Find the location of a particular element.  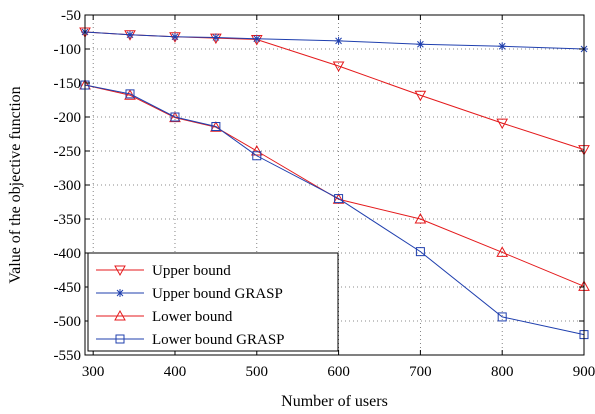

y-tick-label: -300 is located at coordinates (68, 186).